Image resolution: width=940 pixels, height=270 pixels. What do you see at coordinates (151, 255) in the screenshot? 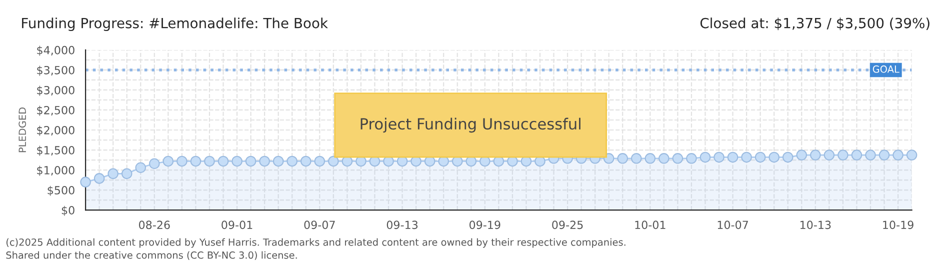
I see `text: Shared under the creative commons (CC BY-NC 3.0) license.` at bounding box center [151, 255].